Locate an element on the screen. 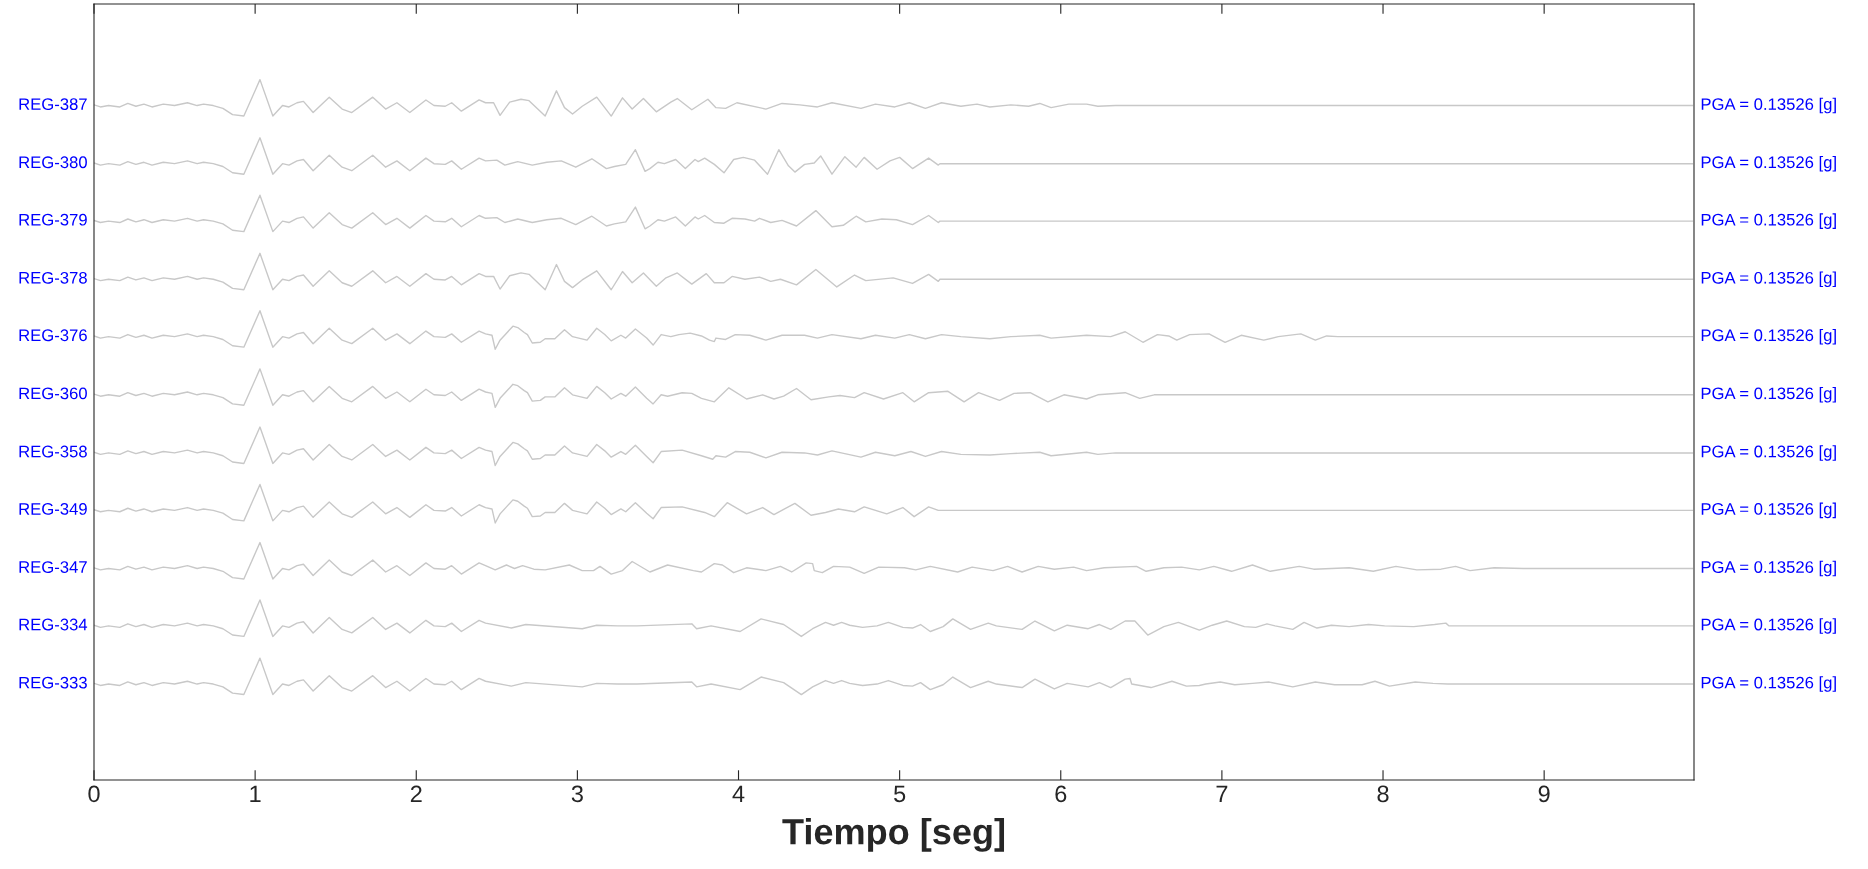 The height and width of the screenshot is (869, 1868). x-tick-label: 6 is located at coordinates (1061, 794).